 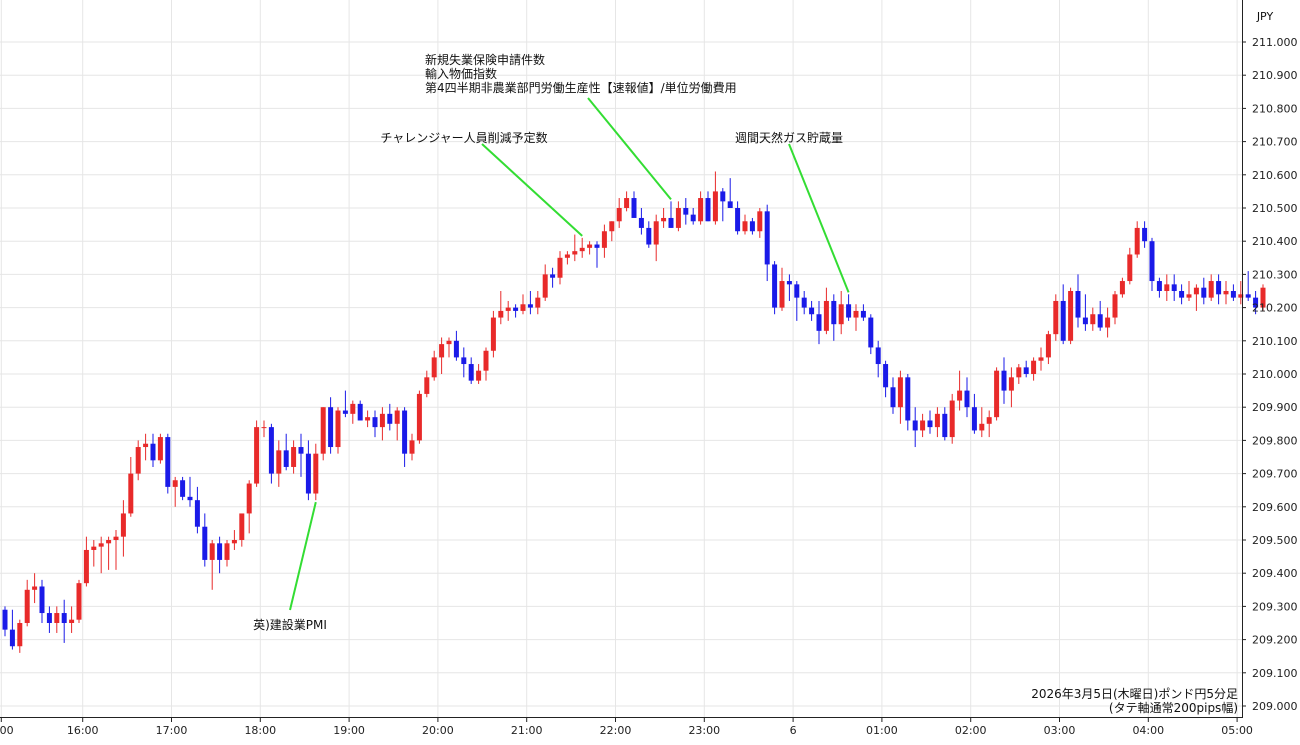 I want to click on y-tick-label: 209.900, so click(x=1275, y=407).